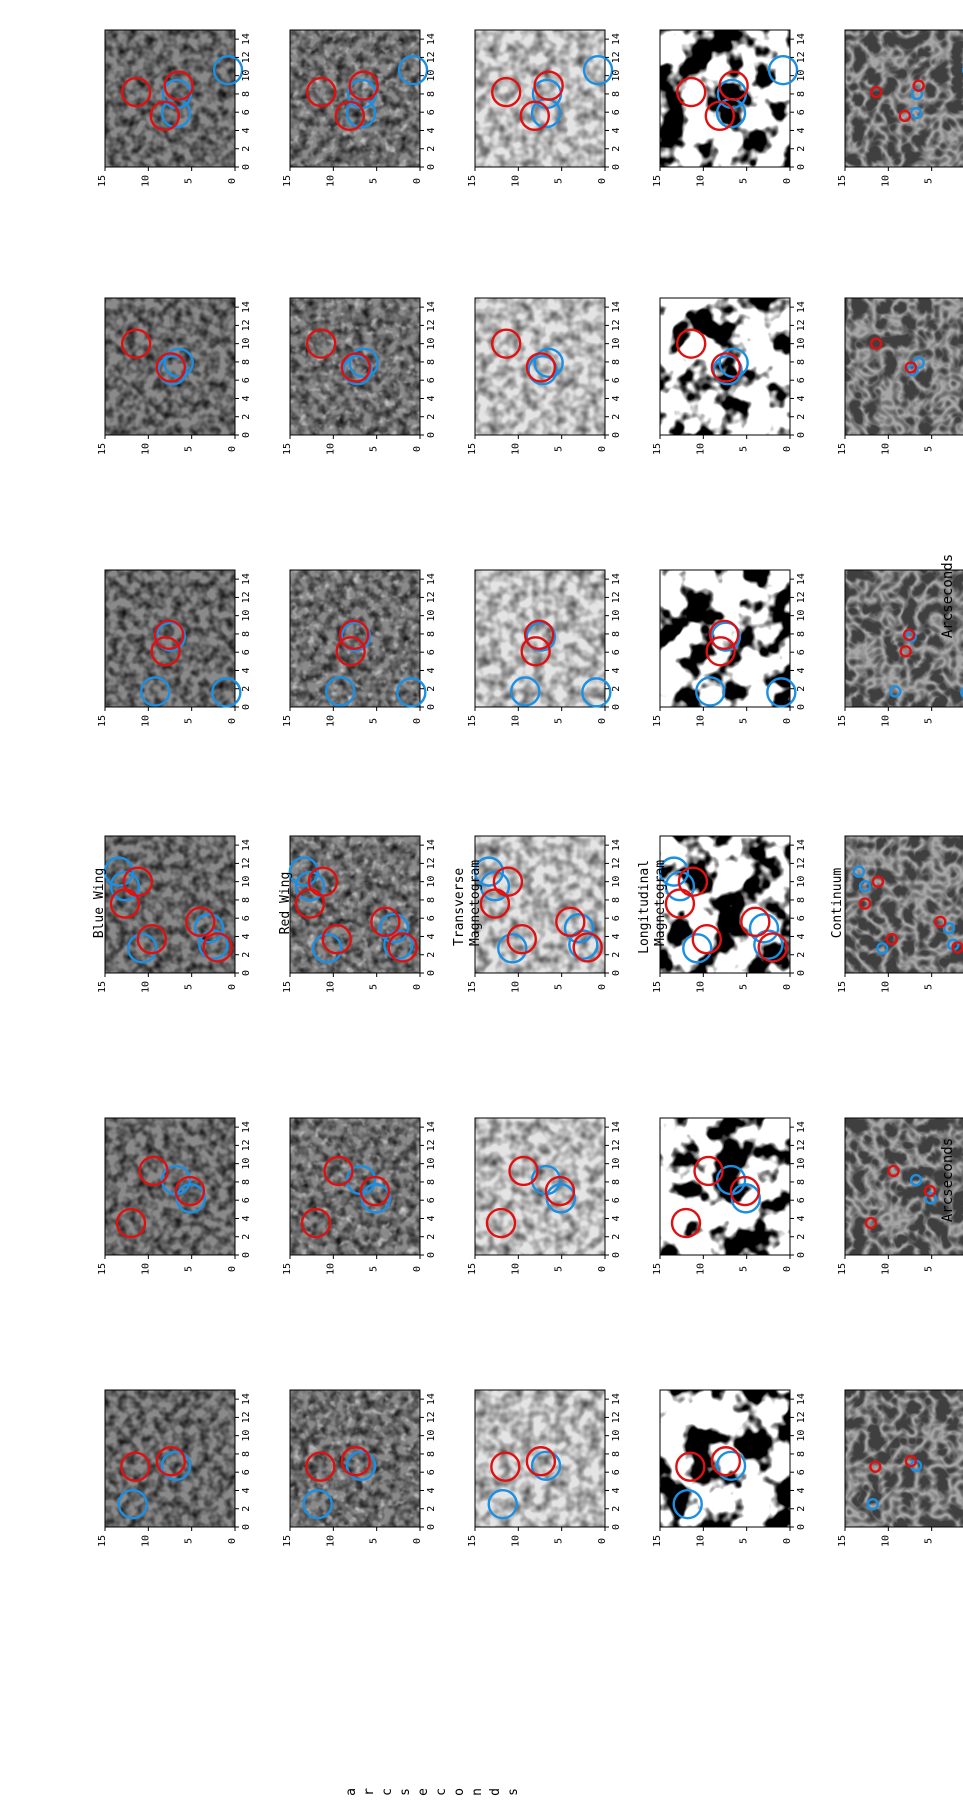  Describe the element at coordinates (351, 1792) in the screenshot. I see `axis-label-left-letter: a` at that location.